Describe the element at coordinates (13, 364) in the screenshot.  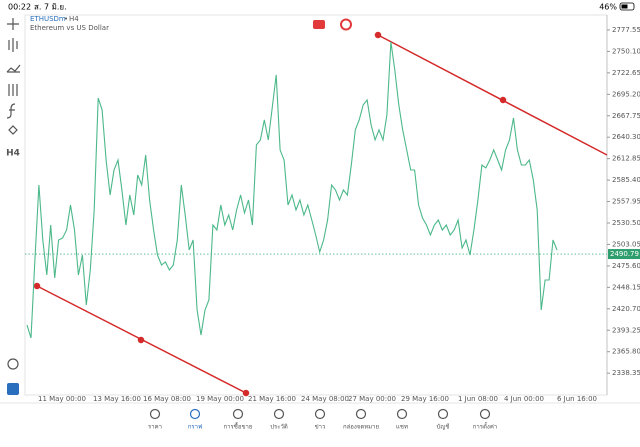
I see `zoom-tool` at that location.